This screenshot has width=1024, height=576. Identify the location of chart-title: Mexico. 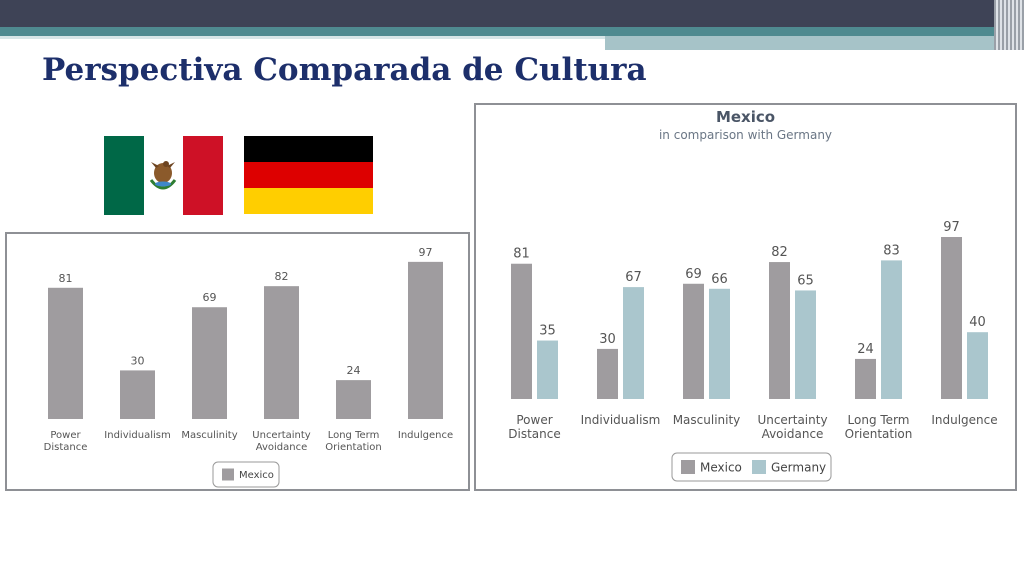
(745, 117).